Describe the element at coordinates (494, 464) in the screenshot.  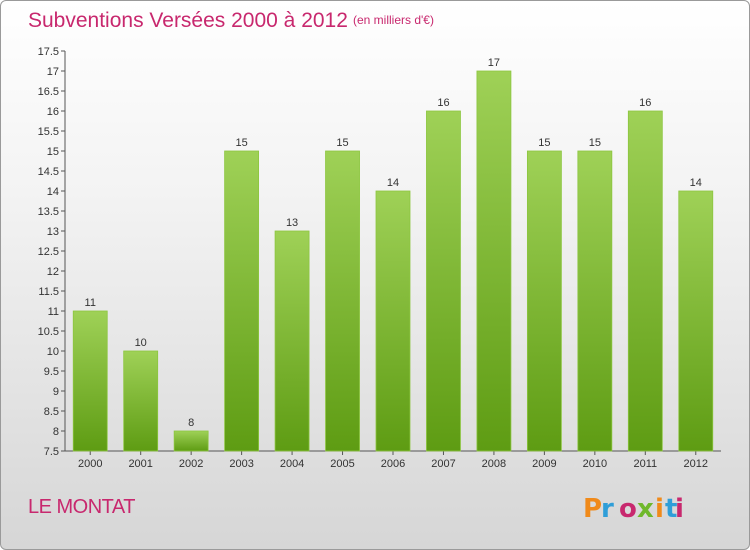
I see `x-tick-label: 2008` at that location.